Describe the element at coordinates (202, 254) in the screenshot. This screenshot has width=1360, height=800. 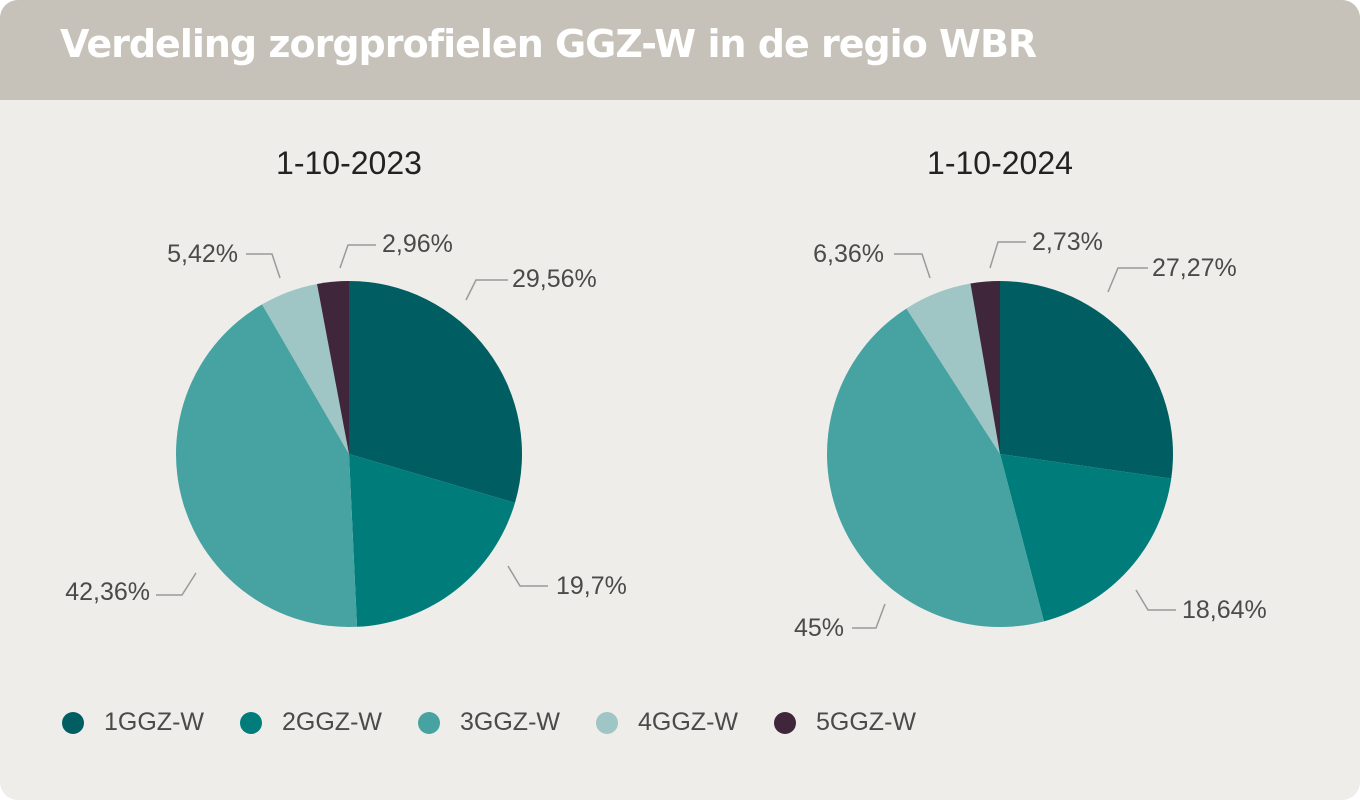
I see `data-label: 5,42%` at that location.